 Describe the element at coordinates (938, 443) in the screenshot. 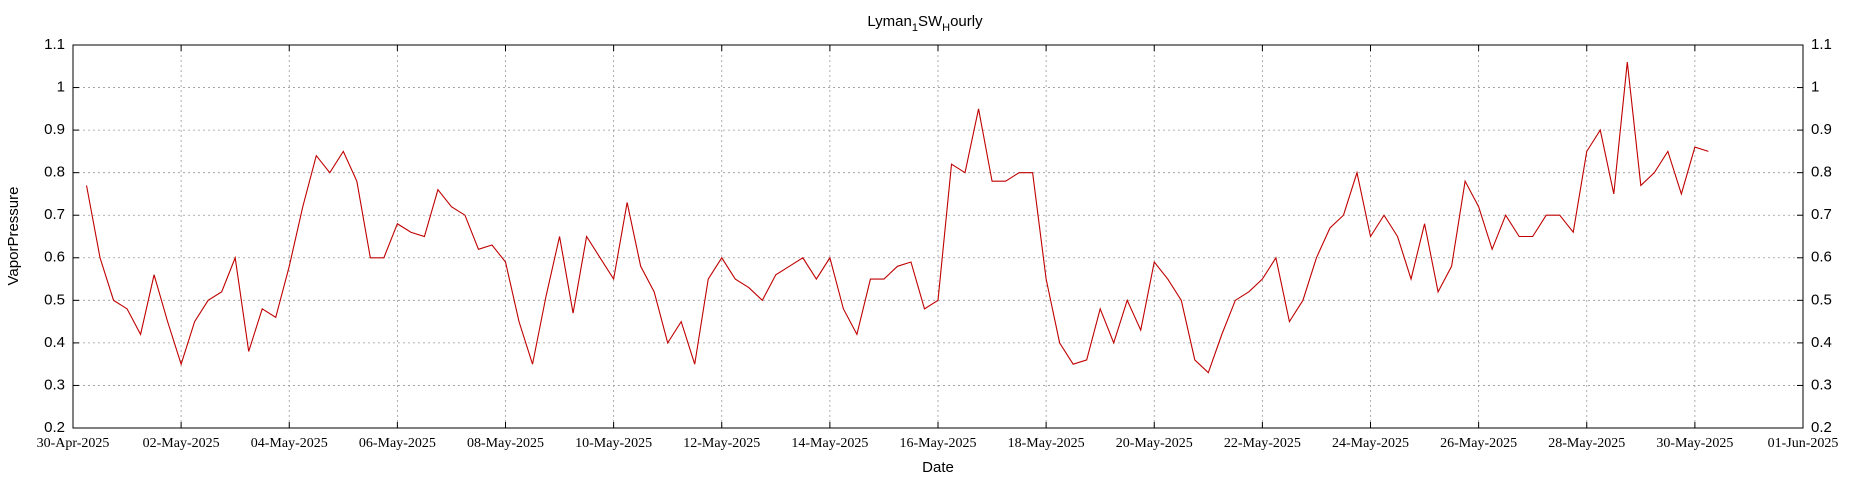

I see `x-tick-label: 16-May-2025` at that location.